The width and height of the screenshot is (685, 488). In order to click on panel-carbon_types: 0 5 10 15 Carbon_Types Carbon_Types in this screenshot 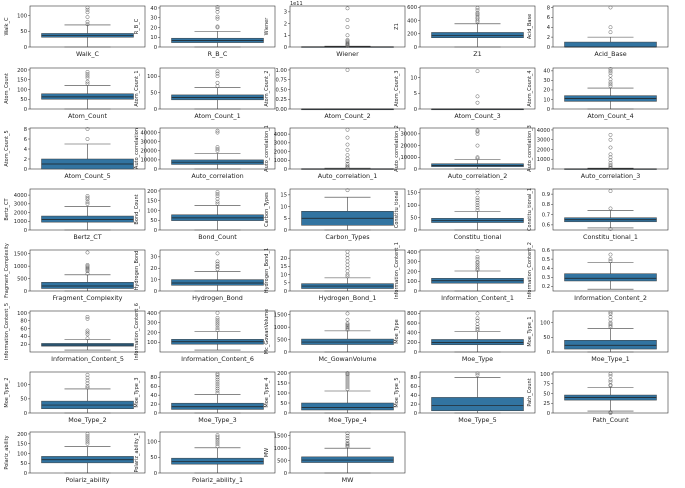, I will do `click(335, 214)`.